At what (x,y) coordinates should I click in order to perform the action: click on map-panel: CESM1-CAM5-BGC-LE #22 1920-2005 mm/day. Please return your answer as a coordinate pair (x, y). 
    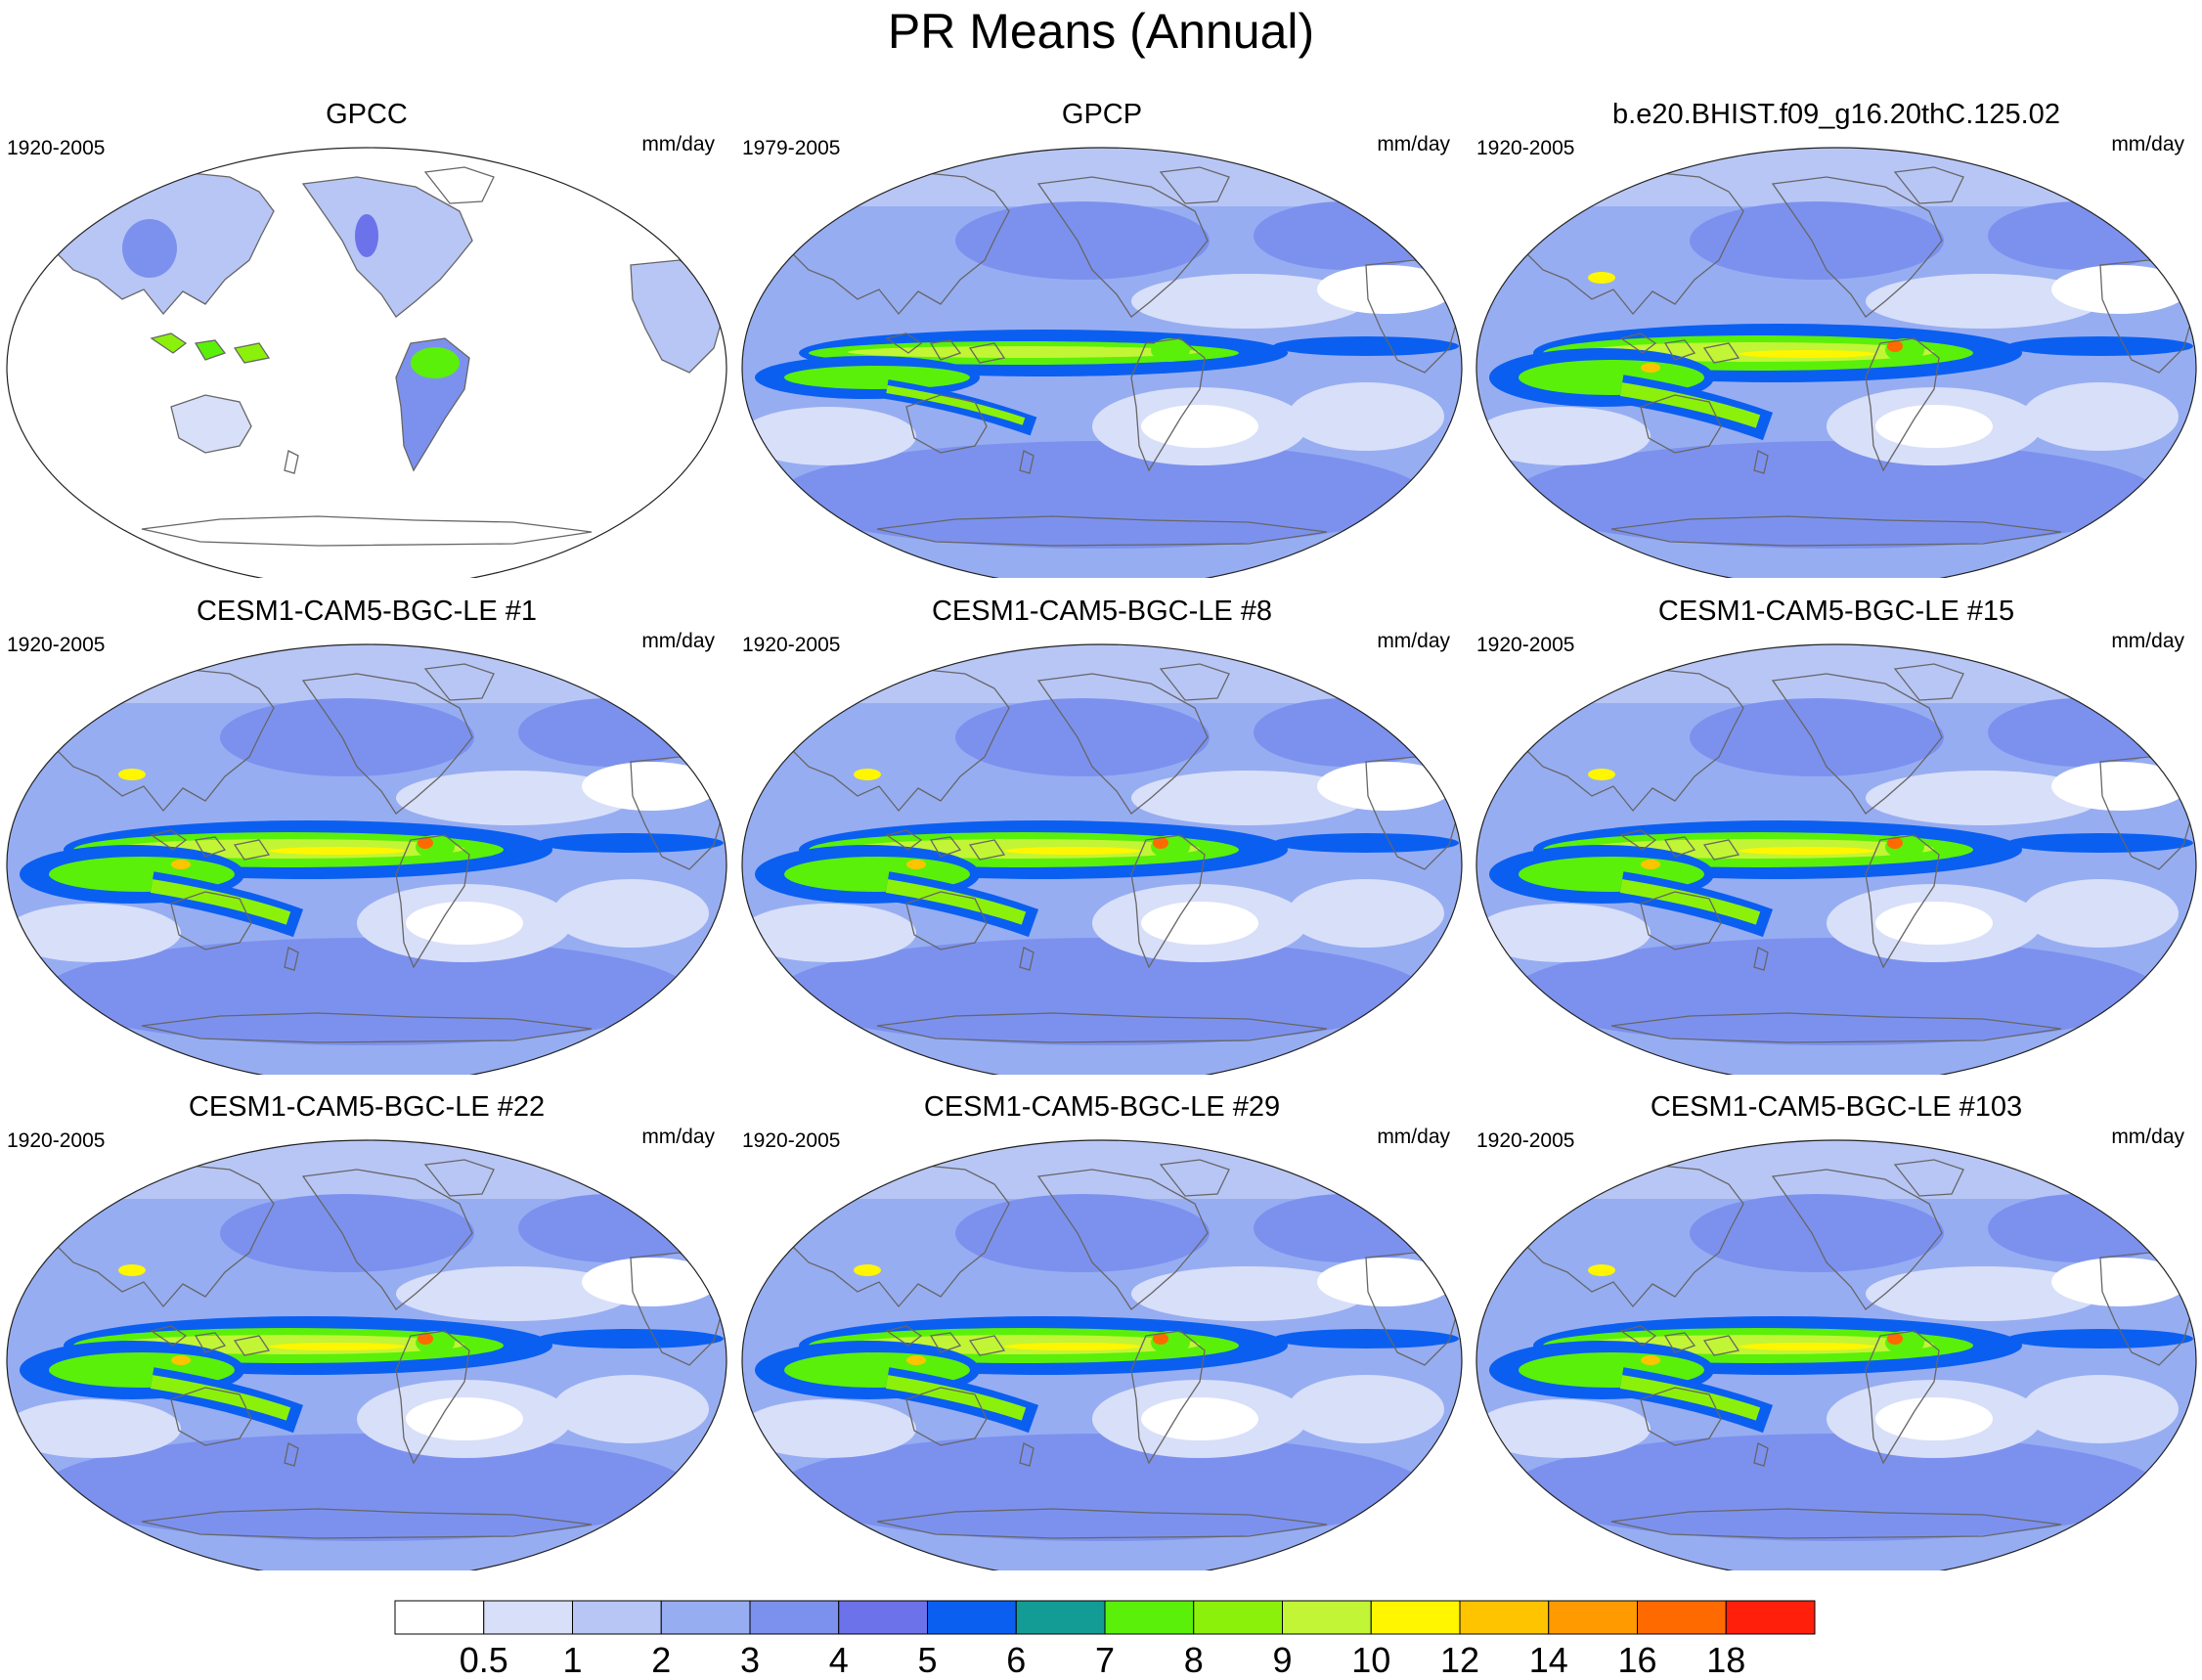
    Looking at the image, I should click on (366, 1334).